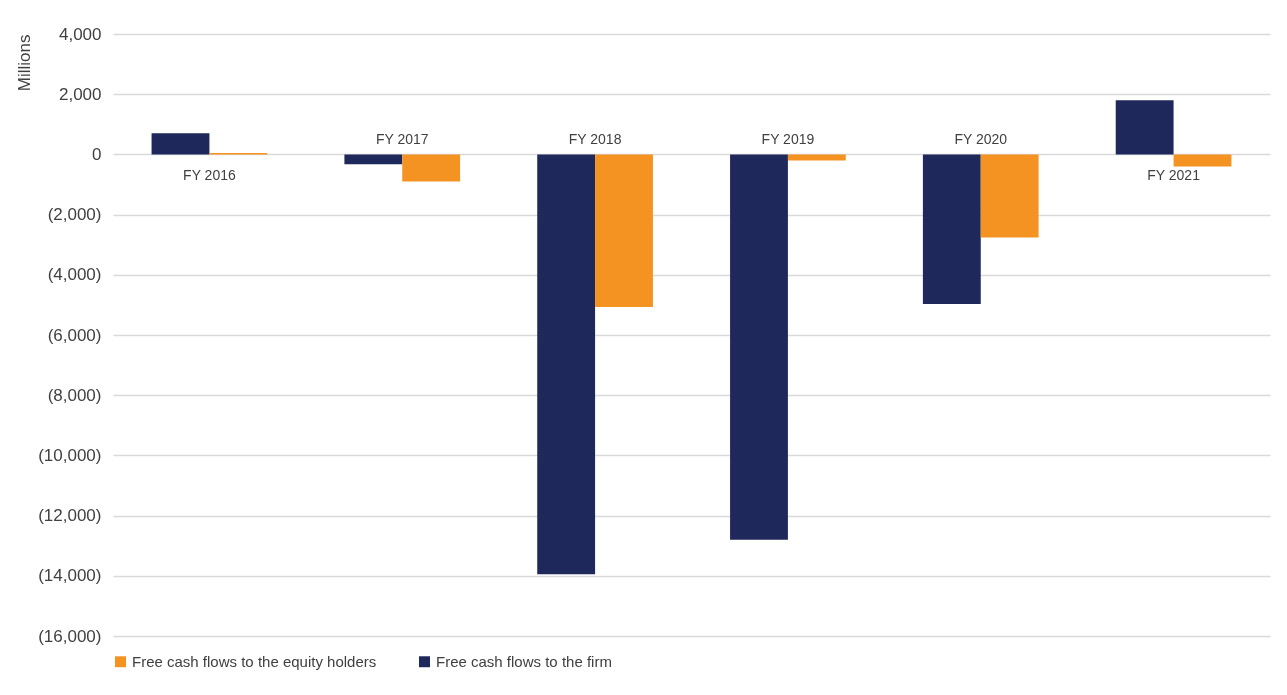 The width and height of the screenshot is (1287, 695). What do you see at coordinates (209, 175) in the screenshot?
I see `x-tick-label: FY 2016` at bounding box center [209, 175].